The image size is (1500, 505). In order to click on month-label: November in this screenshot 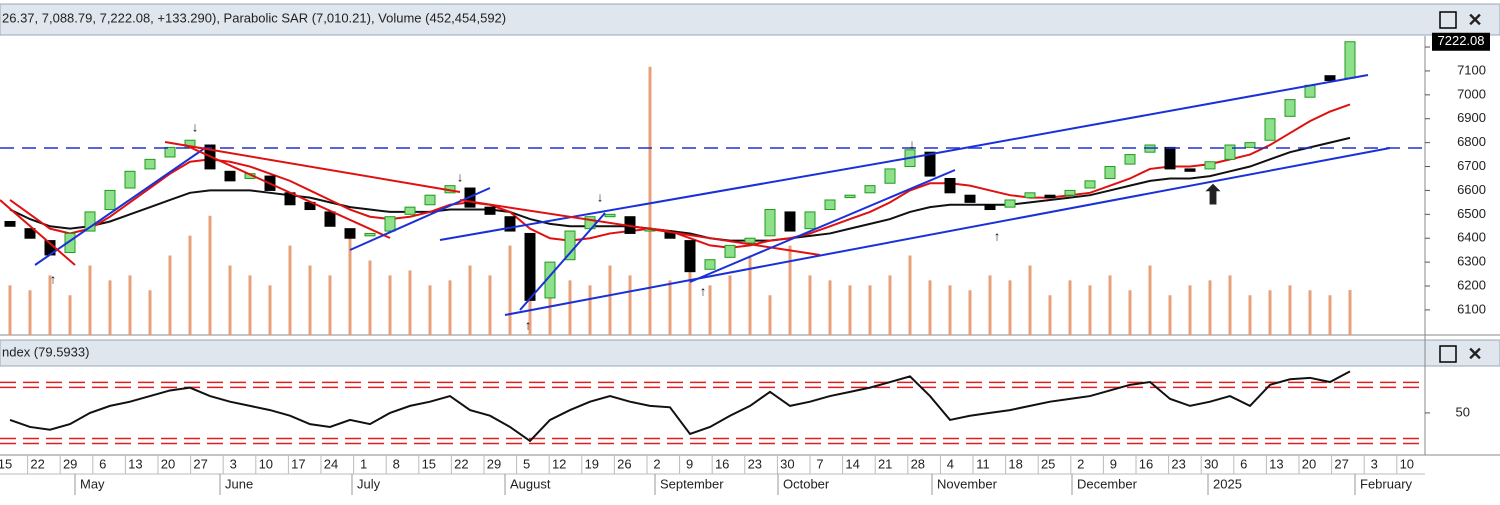, I will do `click(967, 483)`.